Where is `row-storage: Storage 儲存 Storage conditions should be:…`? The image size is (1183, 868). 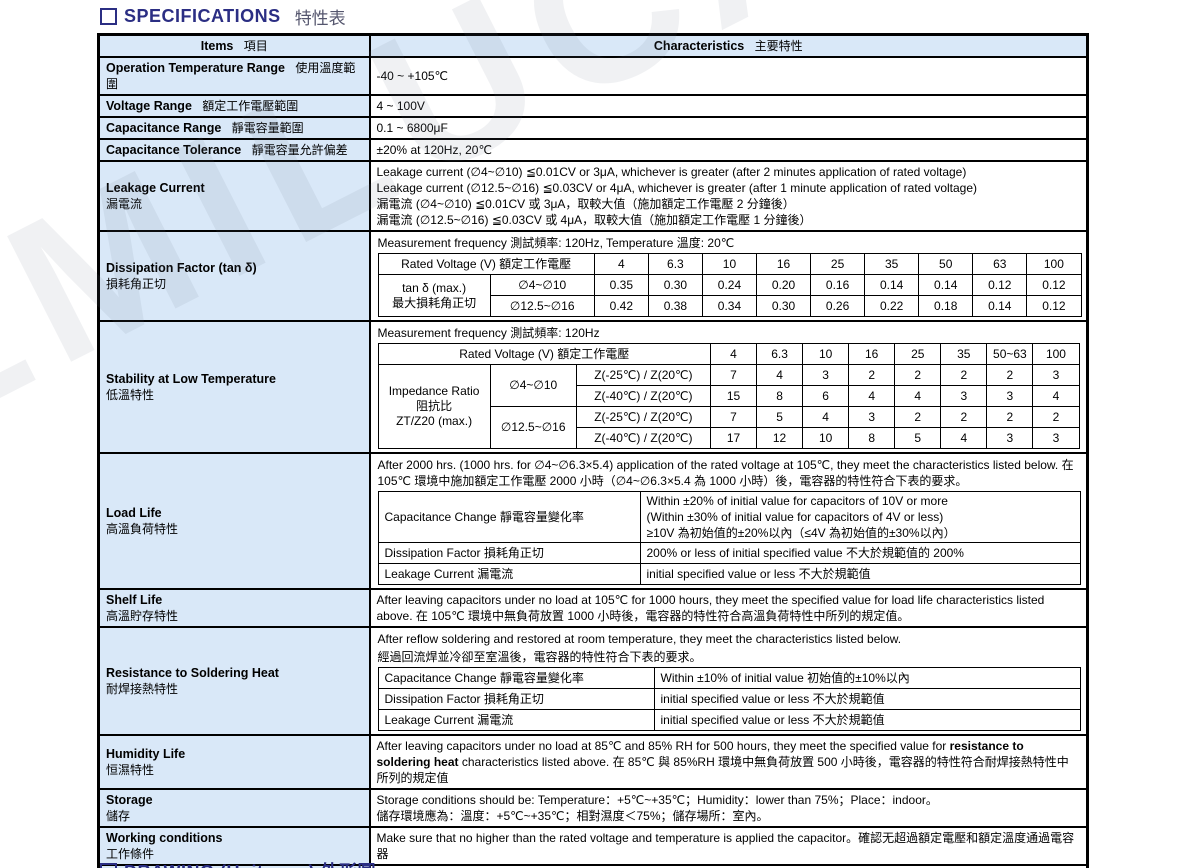
row-storage: Storage 儲存 Storage conditions should be:… is located at coordinates (593, 808).